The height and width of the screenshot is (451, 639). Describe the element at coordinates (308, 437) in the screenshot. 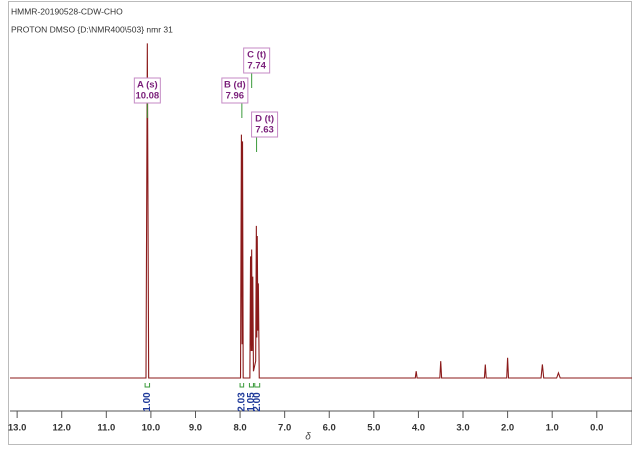

I see `x-axis-label: δ` at that location.